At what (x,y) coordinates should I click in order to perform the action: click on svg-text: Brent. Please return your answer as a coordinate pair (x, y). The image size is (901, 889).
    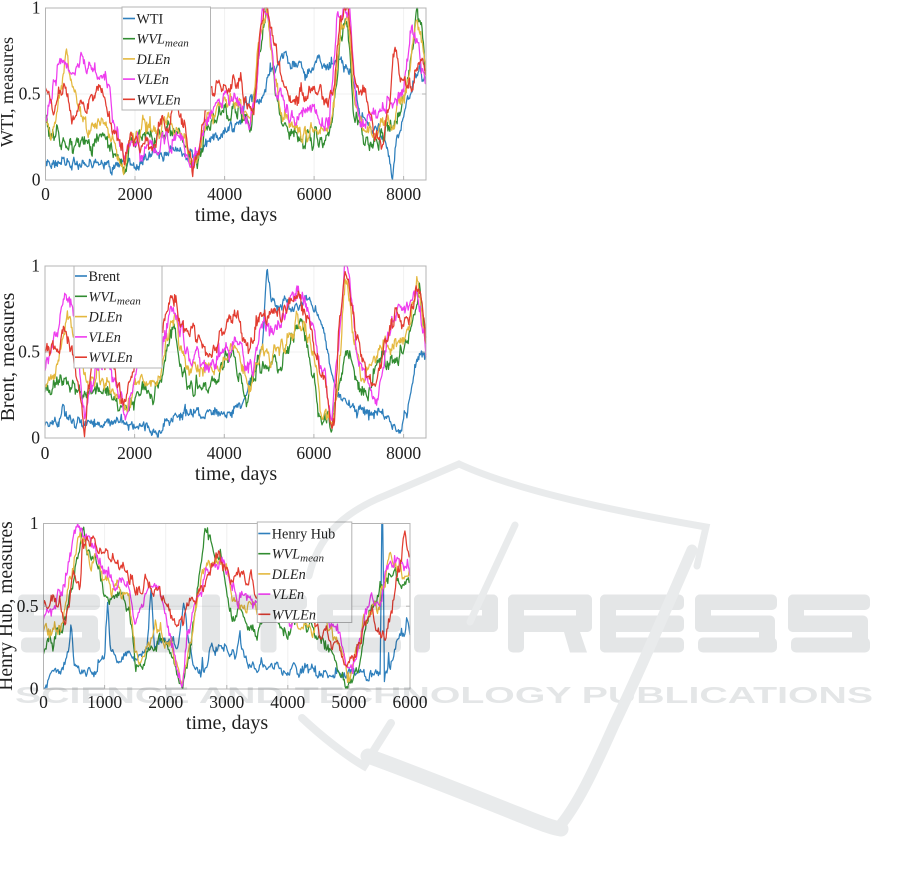
    Looking at the image, I should click on (105, 277).